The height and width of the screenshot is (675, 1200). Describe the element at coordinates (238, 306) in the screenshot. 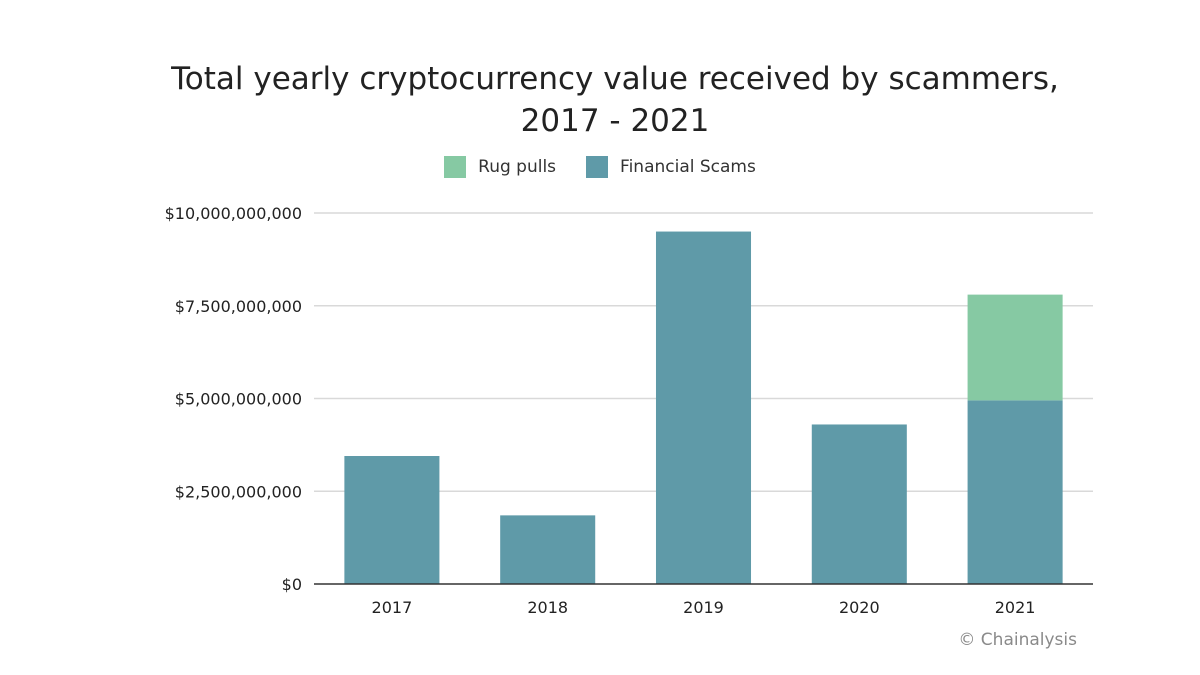

I see `y-tick-label: $7,500,000,000` at that location.